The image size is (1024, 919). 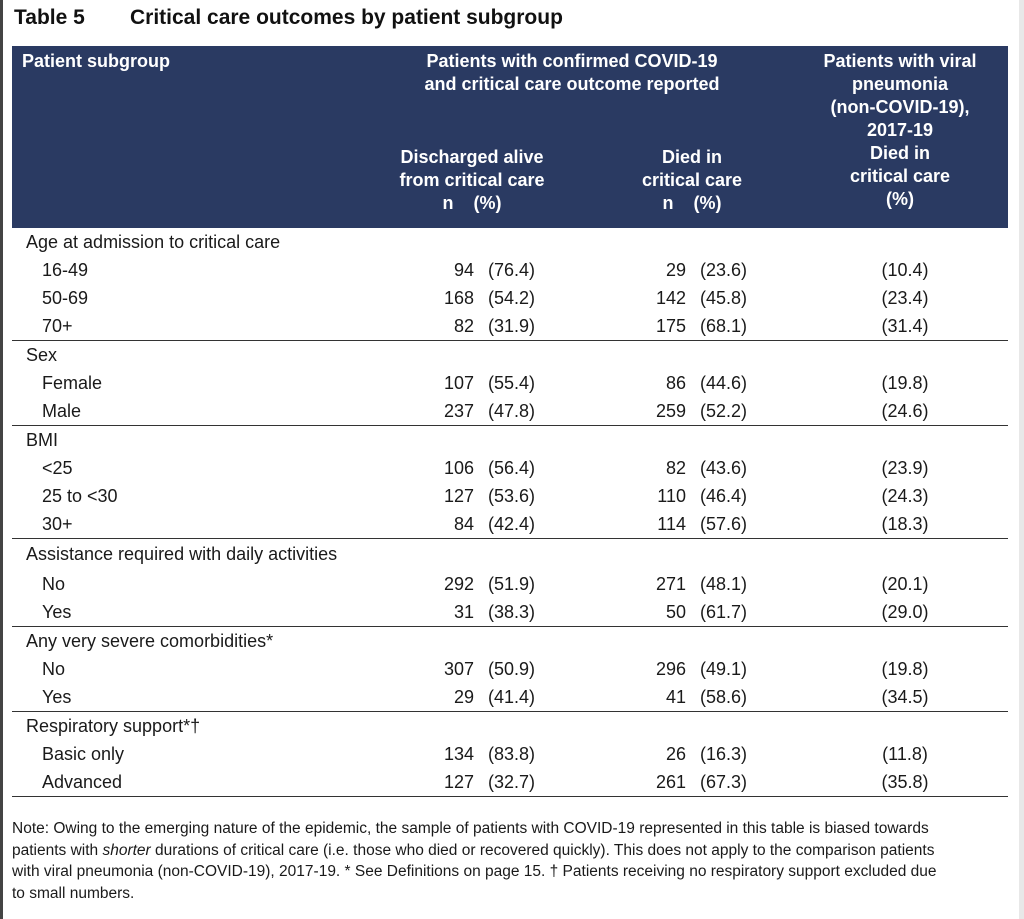 I want to click on table-number: Table 5, so click(x=49, y=17).